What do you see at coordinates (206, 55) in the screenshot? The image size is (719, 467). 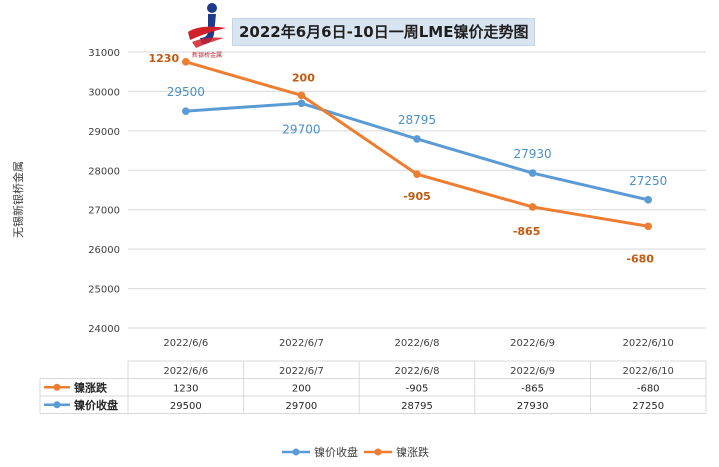 I see `logo-text: 新银桥金属` at bounding box center [206, 55].